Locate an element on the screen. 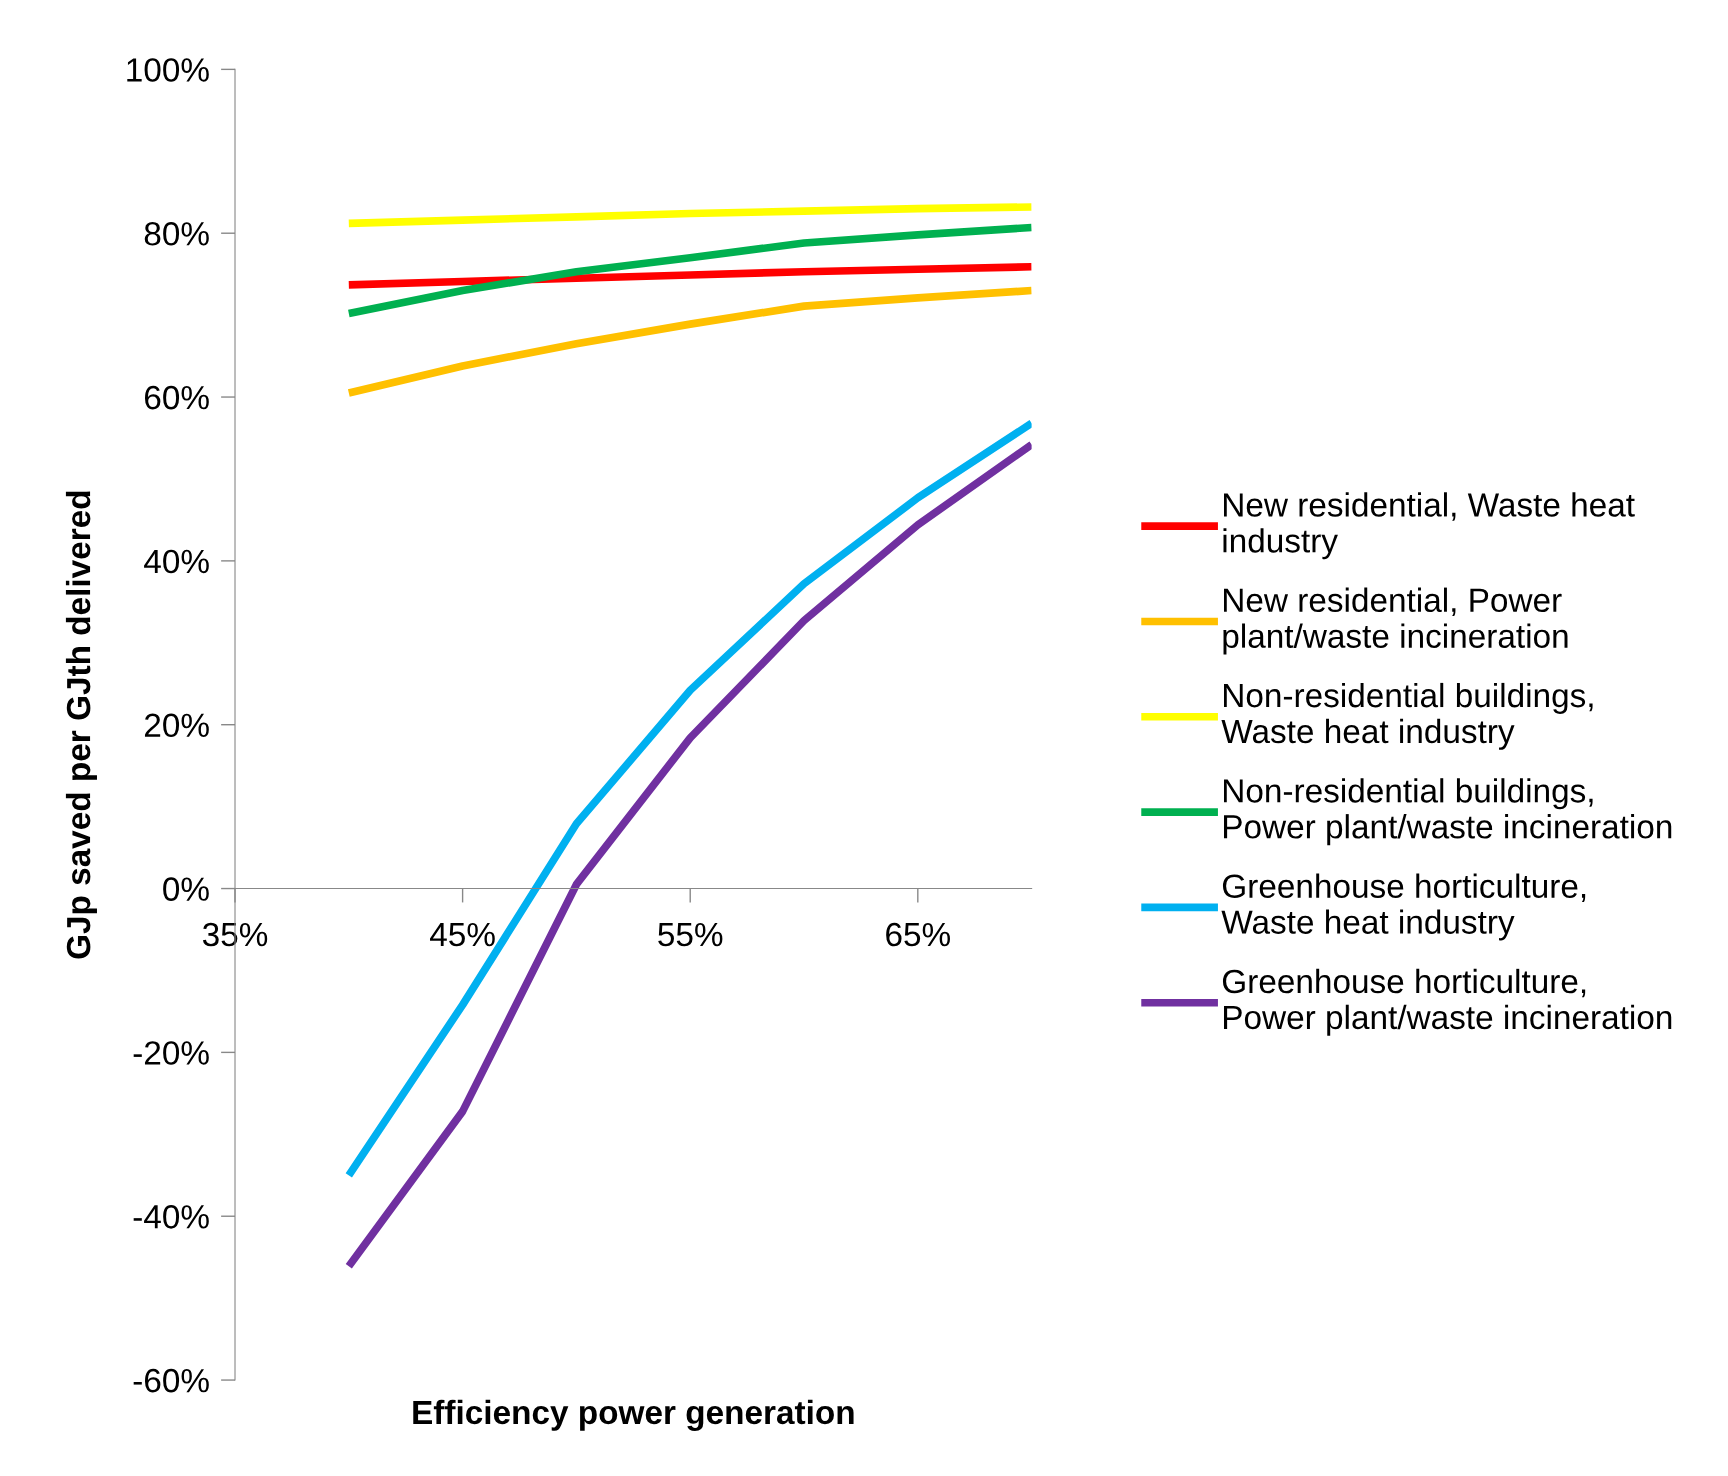 This screenshot has width=1728, height=1476. legend-label: New residential, Power plant/waste incineration is located at coordinates (1395, 621).